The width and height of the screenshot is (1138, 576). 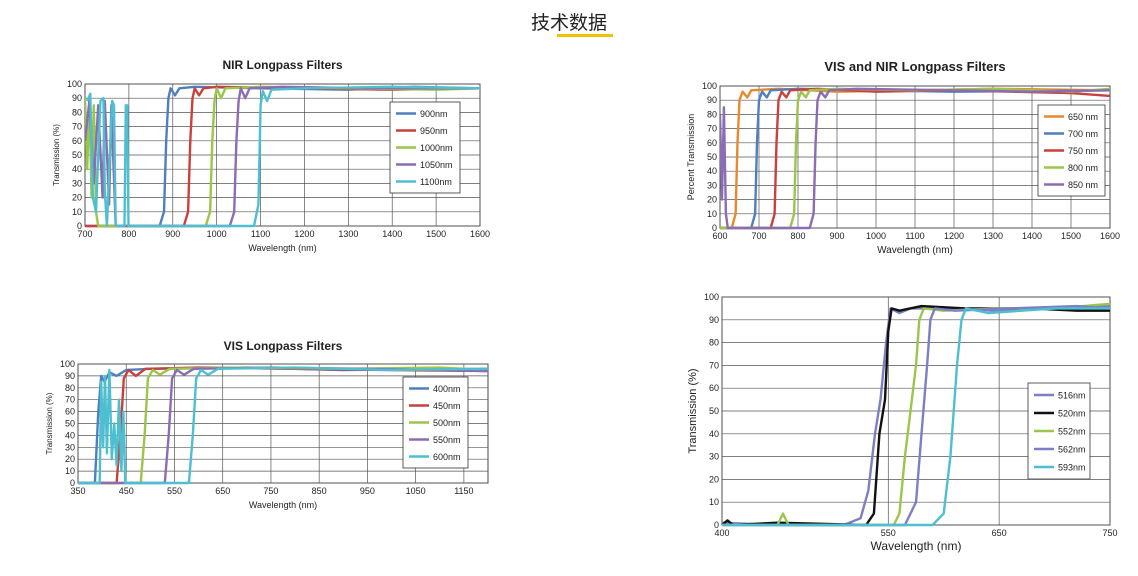 What do you see at coordinates (888, 533) in the screenshot?
I see `x-tick-label: 550` at bounding box center [888, 533].